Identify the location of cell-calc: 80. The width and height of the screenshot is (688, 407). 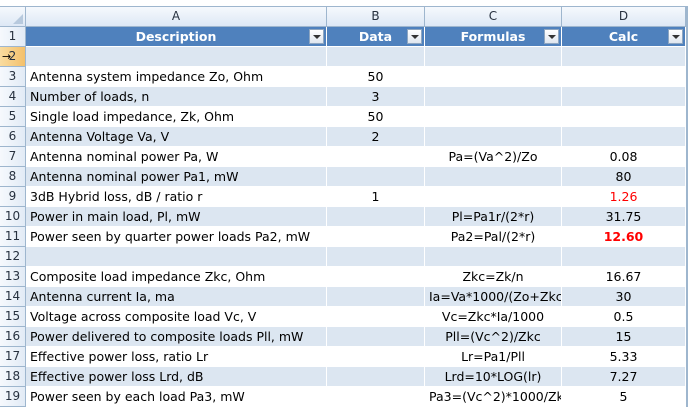
(624, 177).